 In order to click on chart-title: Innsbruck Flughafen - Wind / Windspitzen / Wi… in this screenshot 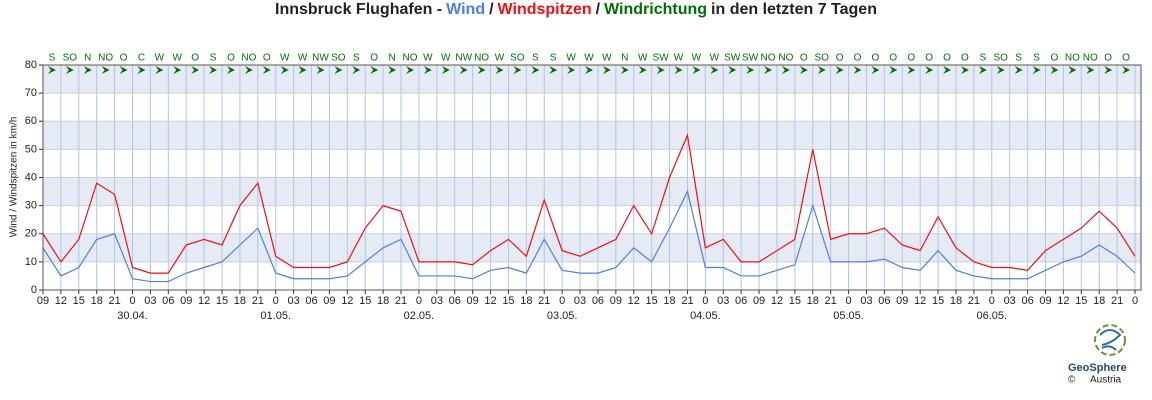, I will do `click(576, 10)`.